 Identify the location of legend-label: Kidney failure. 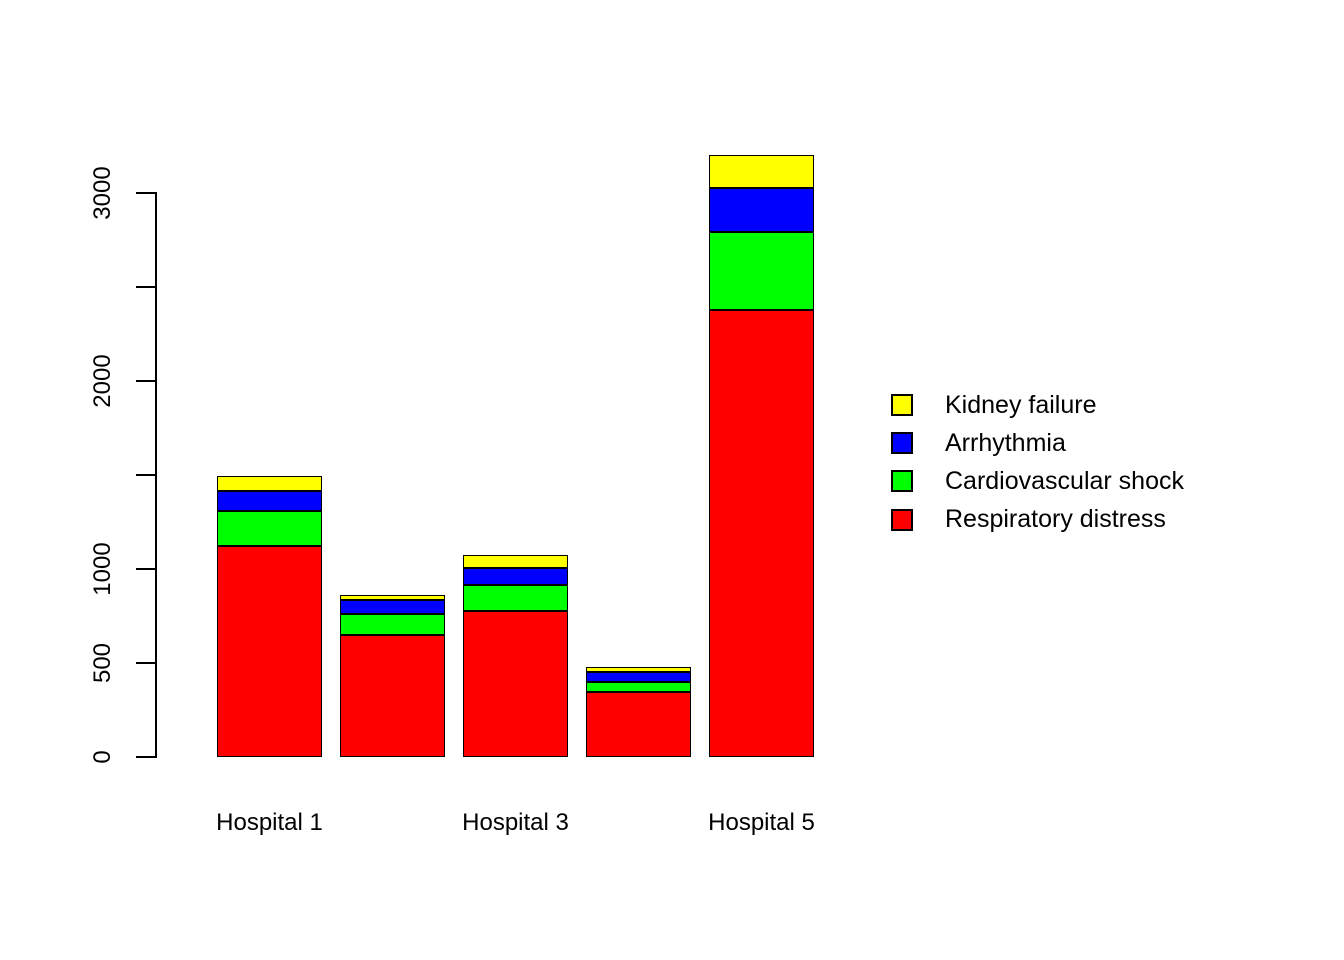
(1021, 404).